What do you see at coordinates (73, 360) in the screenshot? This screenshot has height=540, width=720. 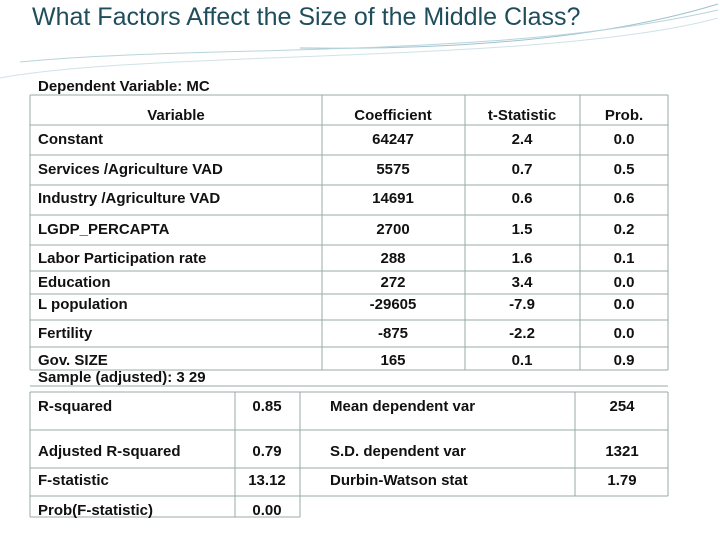 I see `row-label: Gov. SIZE` at bounding box center [73, 360].